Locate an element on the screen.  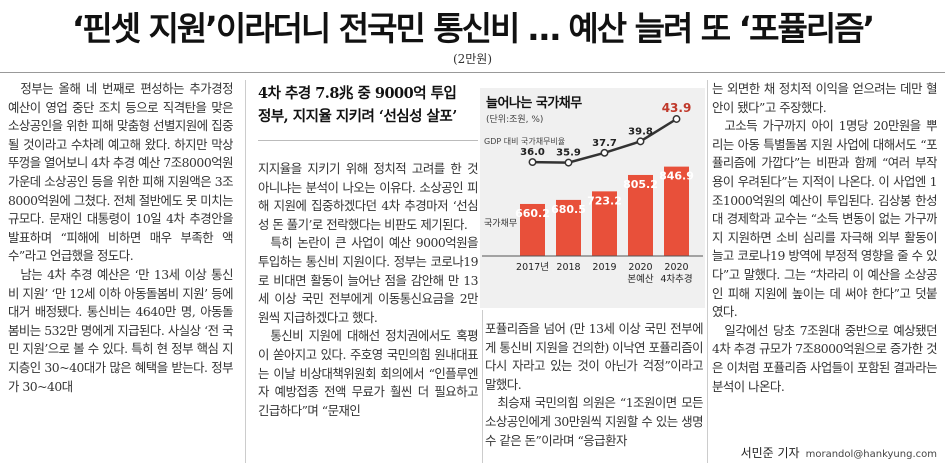
series-label: 국가채무 is located at coordinates (500, 223).